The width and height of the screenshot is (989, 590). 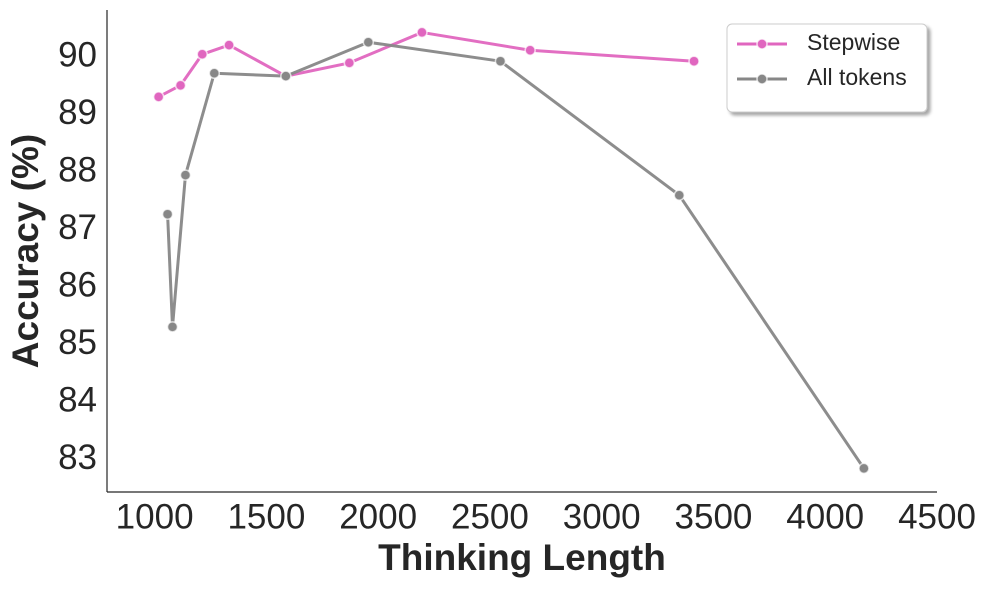 I want to click on y-tick-label: 84, so click(x=77, y=400).